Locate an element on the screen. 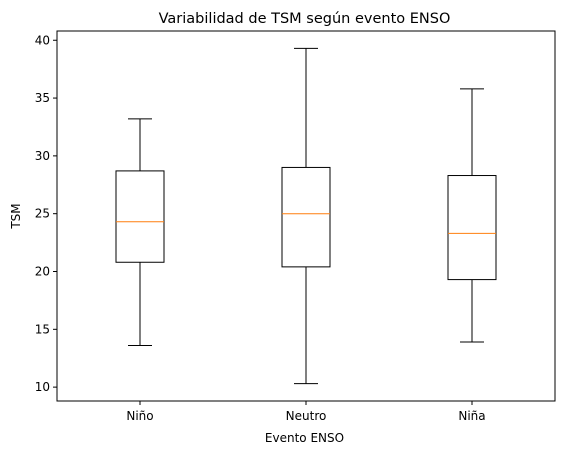  x-tick-label: Neutro is located at coordinates (306, 416).